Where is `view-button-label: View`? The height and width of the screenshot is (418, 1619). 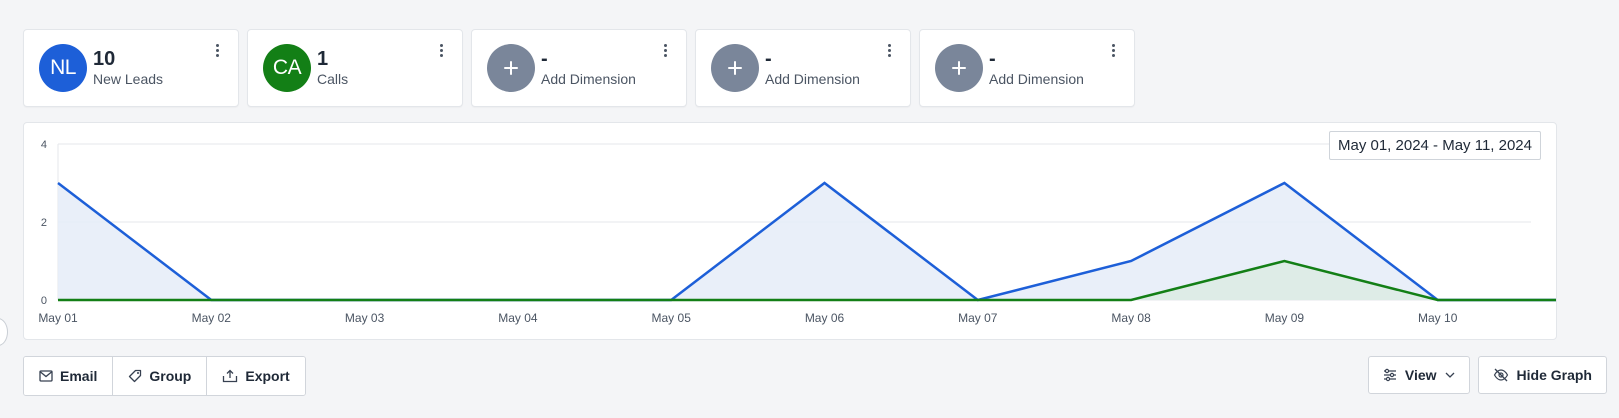
view-button-label: View is located at coordinates (1420, 375).